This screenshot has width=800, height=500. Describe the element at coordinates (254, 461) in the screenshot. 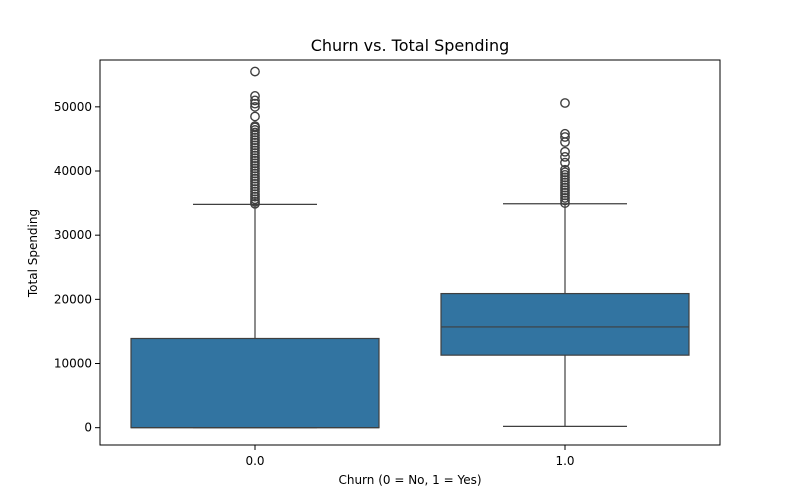

I see `x-tick-label: 0.0` at that location.